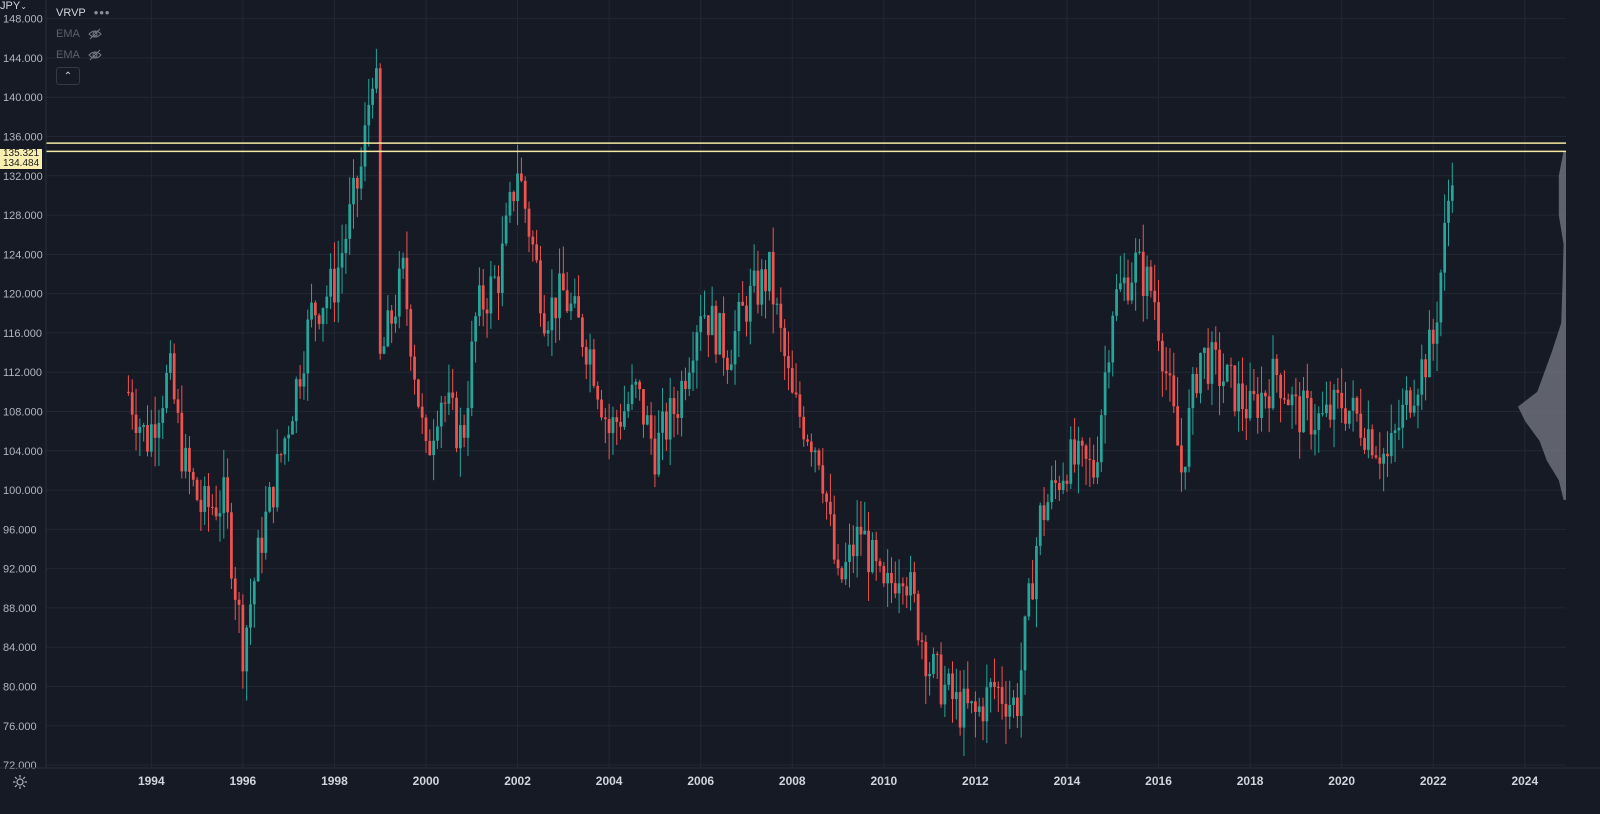 This screenshot has width=1600, height=814. I want to click on symbol-label: JPY⌄, so click(13, 6).